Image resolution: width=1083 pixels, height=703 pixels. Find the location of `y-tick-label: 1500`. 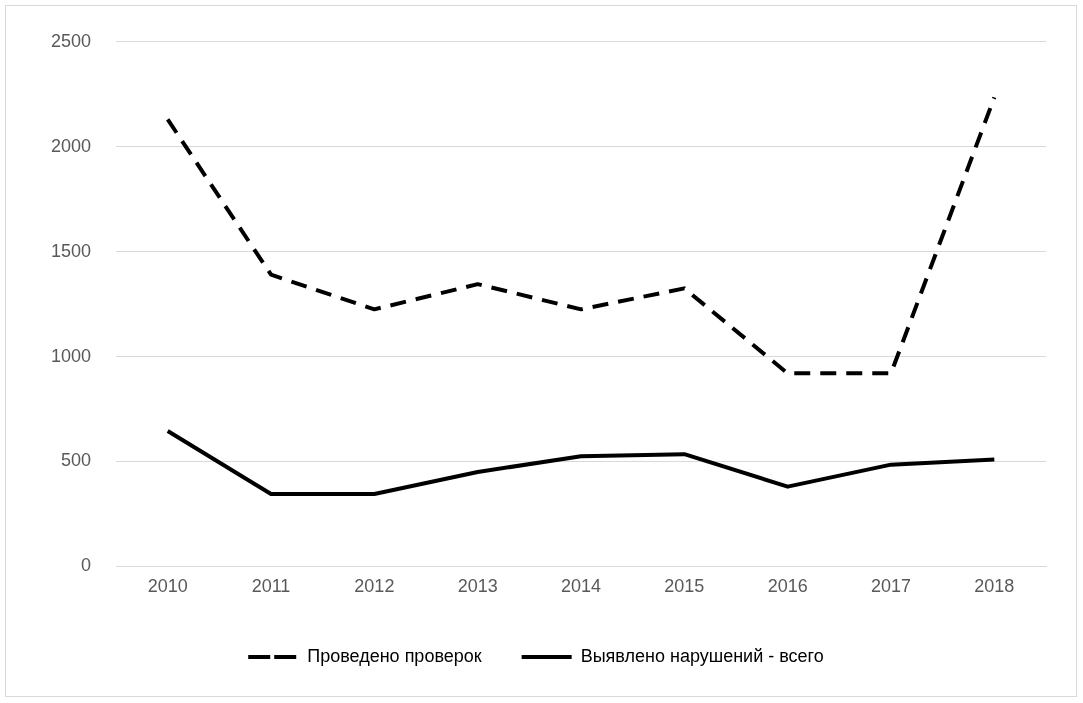

y-tick-label: 1500 is located at coordinates (71, 250).